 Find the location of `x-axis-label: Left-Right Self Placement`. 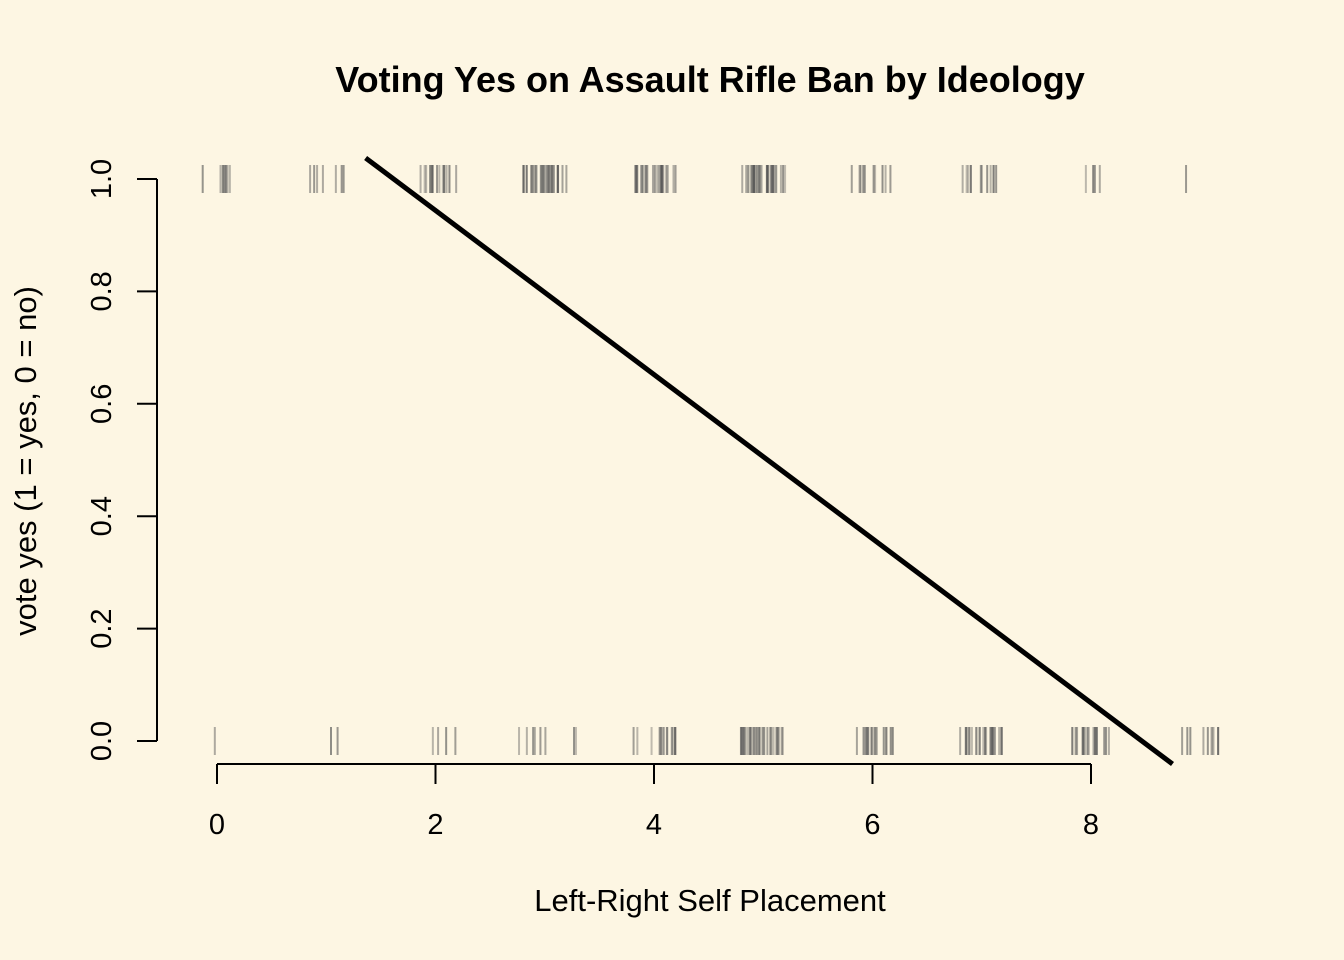

x-axis-label: Left-Right Self Placement is located at coordinates (710, 900).